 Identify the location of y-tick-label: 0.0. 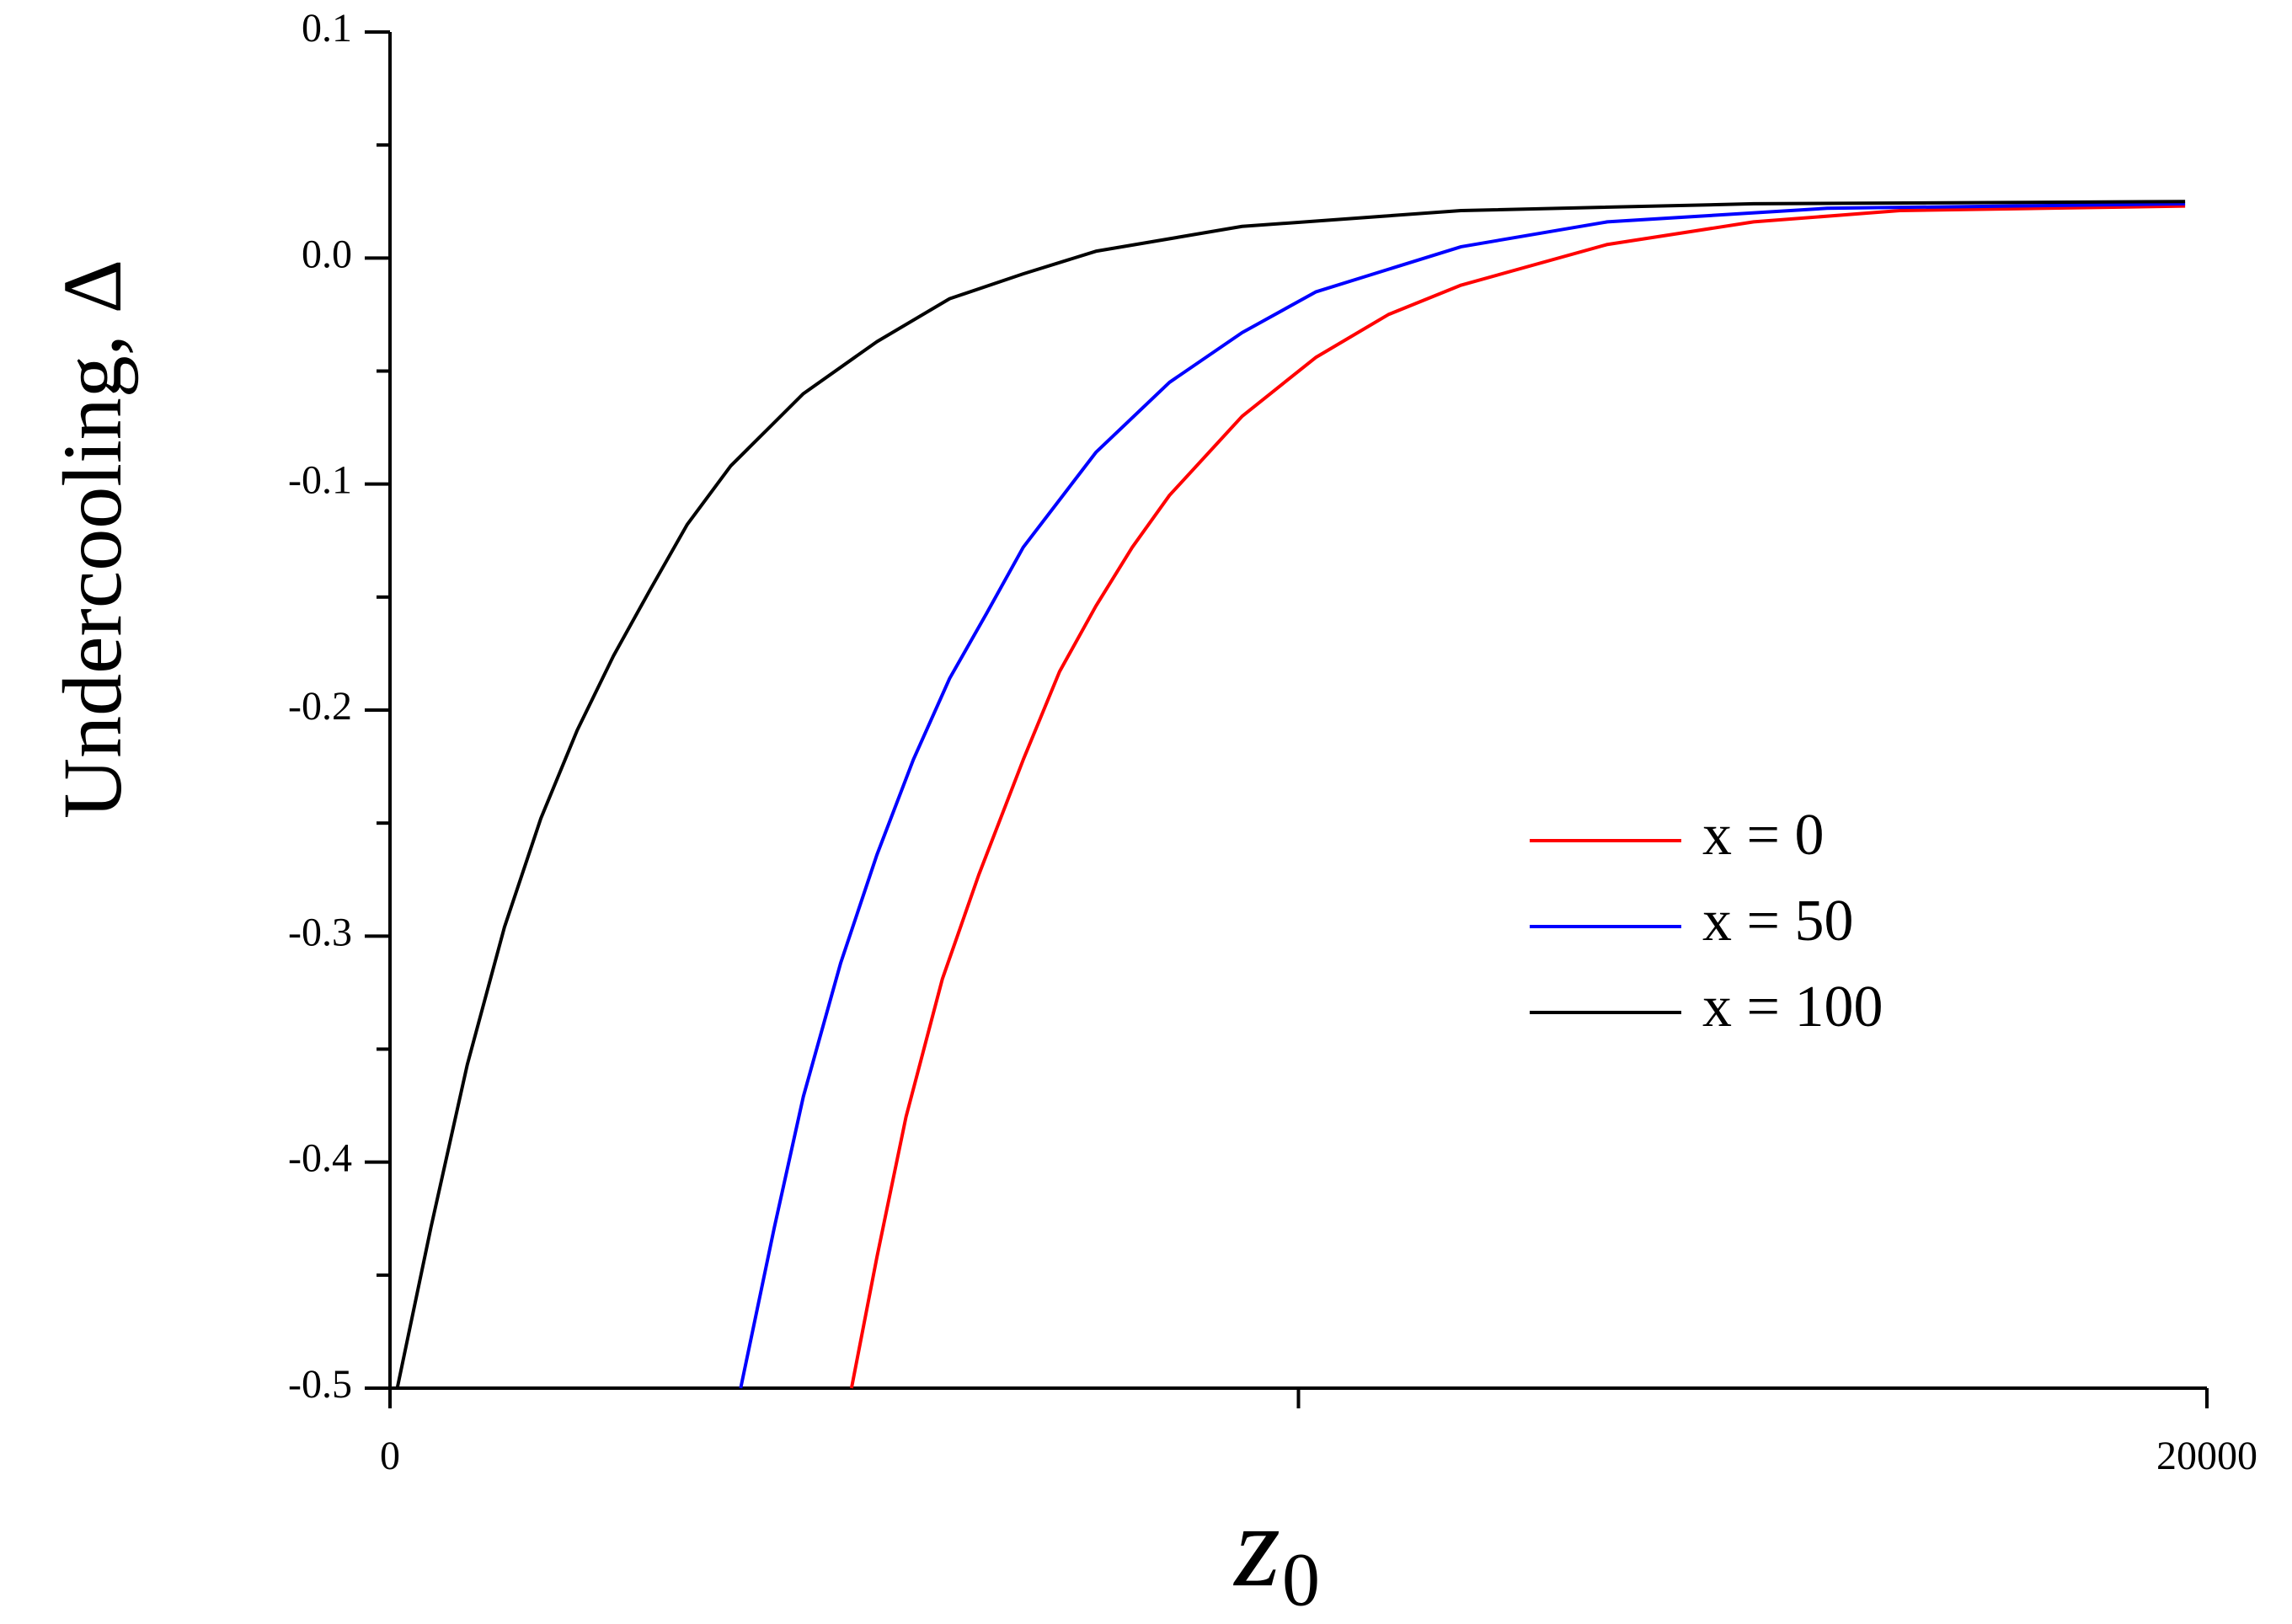
(327, 254).